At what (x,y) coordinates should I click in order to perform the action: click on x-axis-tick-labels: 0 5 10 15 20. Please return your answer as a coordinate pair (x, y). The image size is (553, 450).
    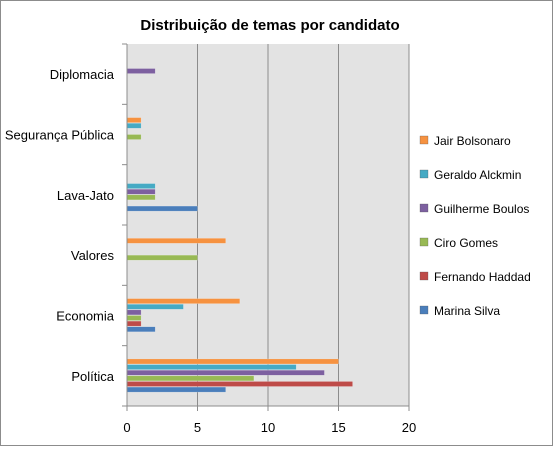
    Looking at the image, I should click on (269, 427).